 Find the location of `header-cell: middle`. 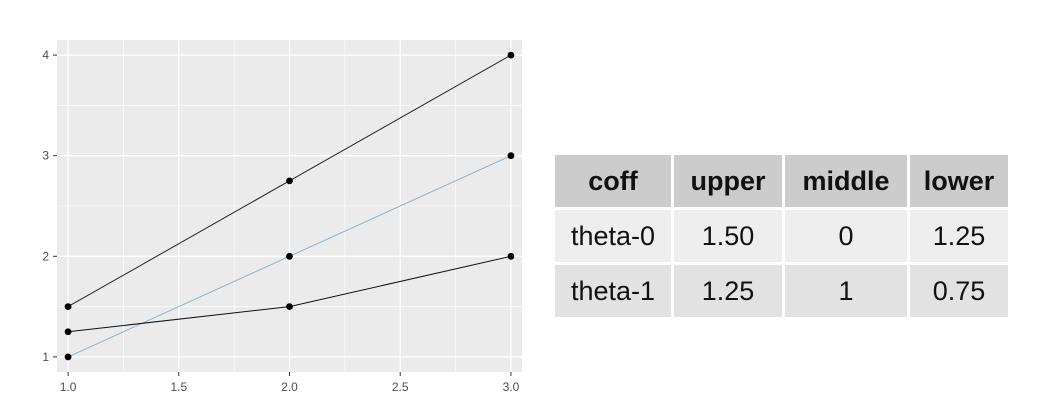

header-cell: middle is located at coordinates (847, 182).